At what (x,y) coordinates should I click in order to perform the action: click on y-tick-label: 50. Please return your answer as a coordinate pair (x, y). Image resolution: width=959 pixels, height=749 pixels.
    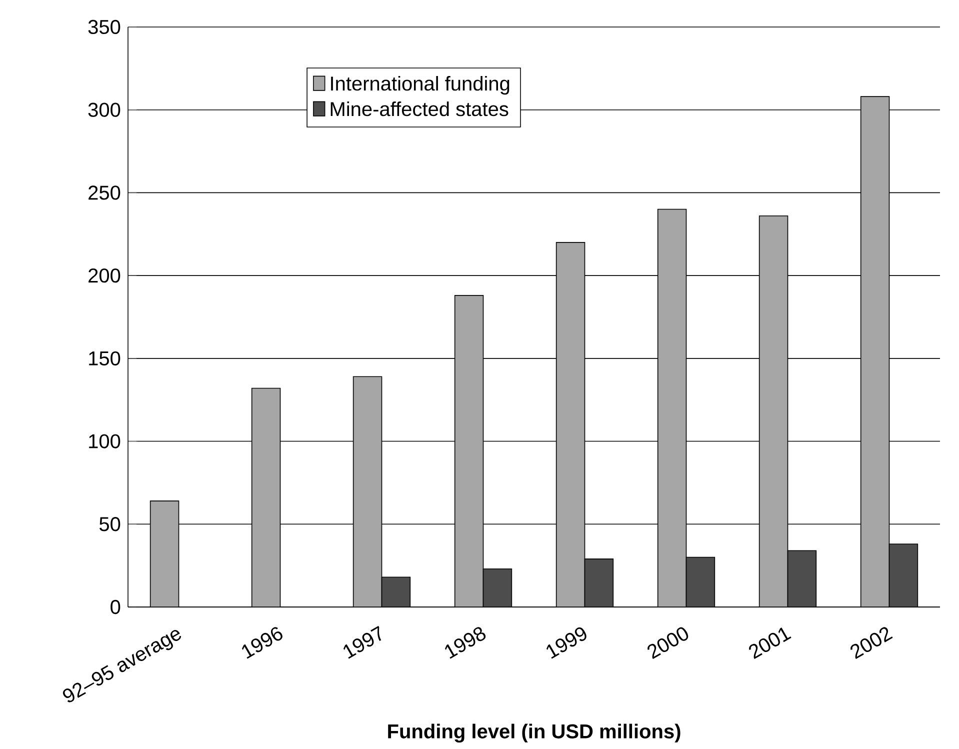
    Looking at the image, I should click on (110, 524).